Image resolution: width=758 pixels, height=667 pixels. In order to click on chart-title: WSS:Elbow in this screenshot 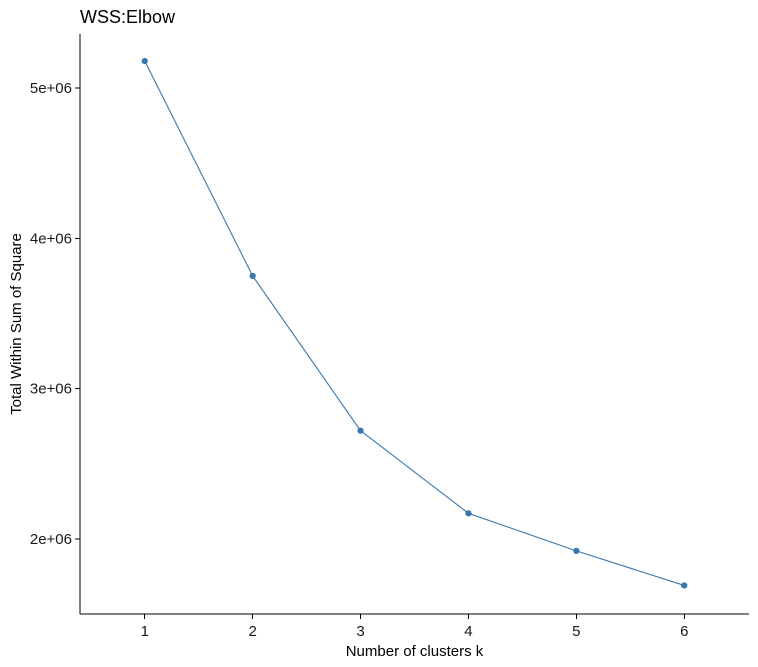, I will do `click(128, 17)`.